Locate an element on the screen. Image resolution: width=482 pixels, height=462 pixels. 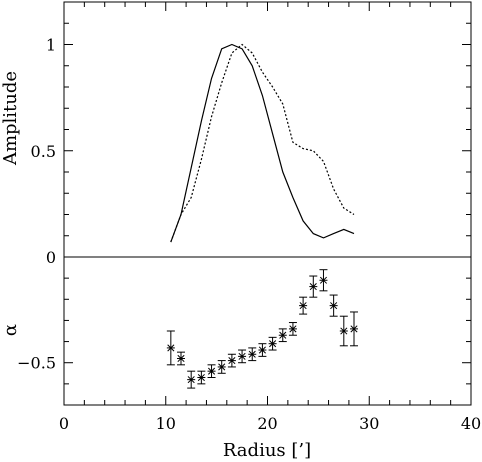
alpha-axis-label: α is located at coordinates (10, 330).